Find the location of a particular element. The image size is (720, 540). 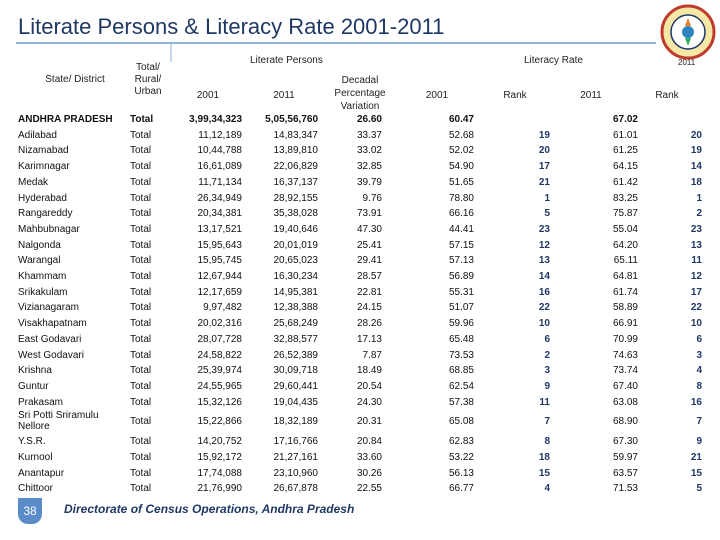

cell-rank2011: 11 is located at coordinates (696, 261).